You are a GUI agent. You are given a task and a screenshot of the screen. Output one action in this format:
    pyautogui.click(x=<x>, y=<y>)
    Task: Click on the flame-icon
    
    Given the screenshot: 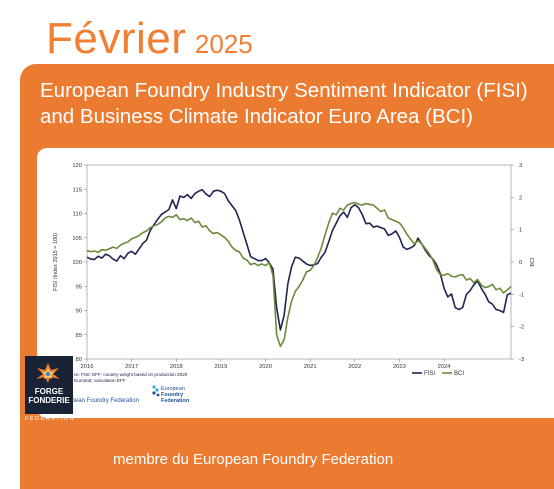 What is the action you would take?
    pyautogui.click(x=48, y=373)
    